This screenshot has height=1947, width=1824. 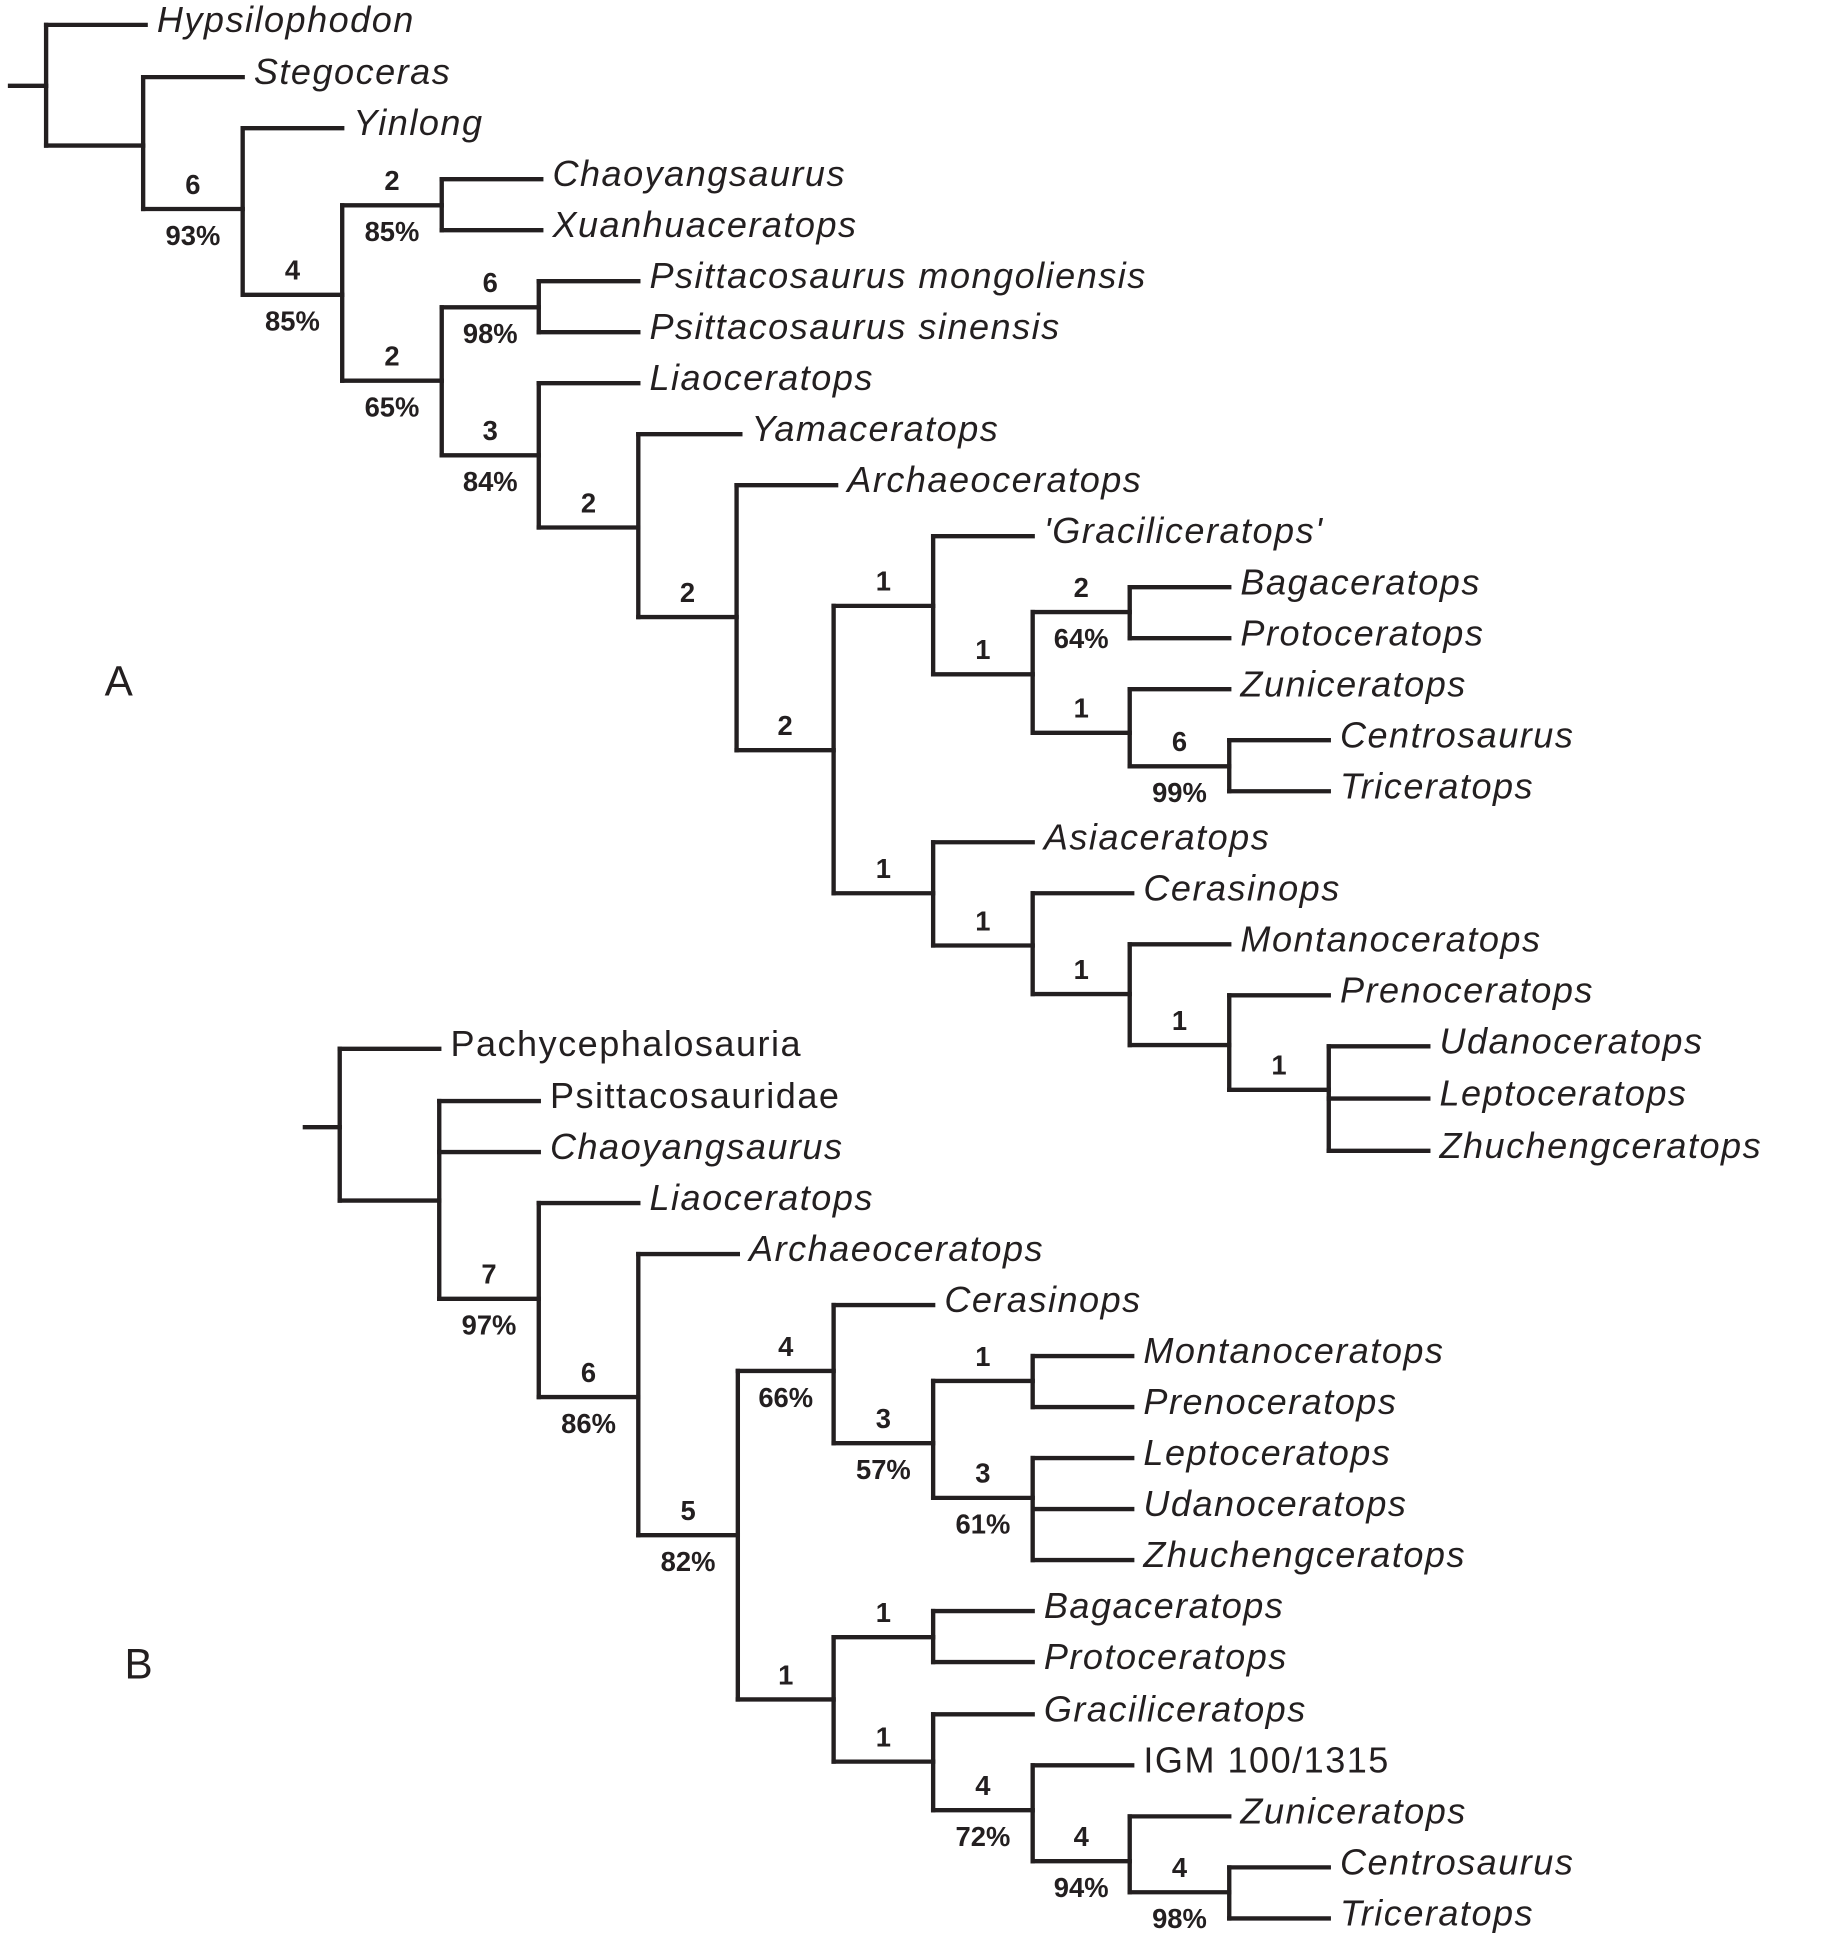 I want to click on bremer-support: 5, so click(x=687, y=1510).